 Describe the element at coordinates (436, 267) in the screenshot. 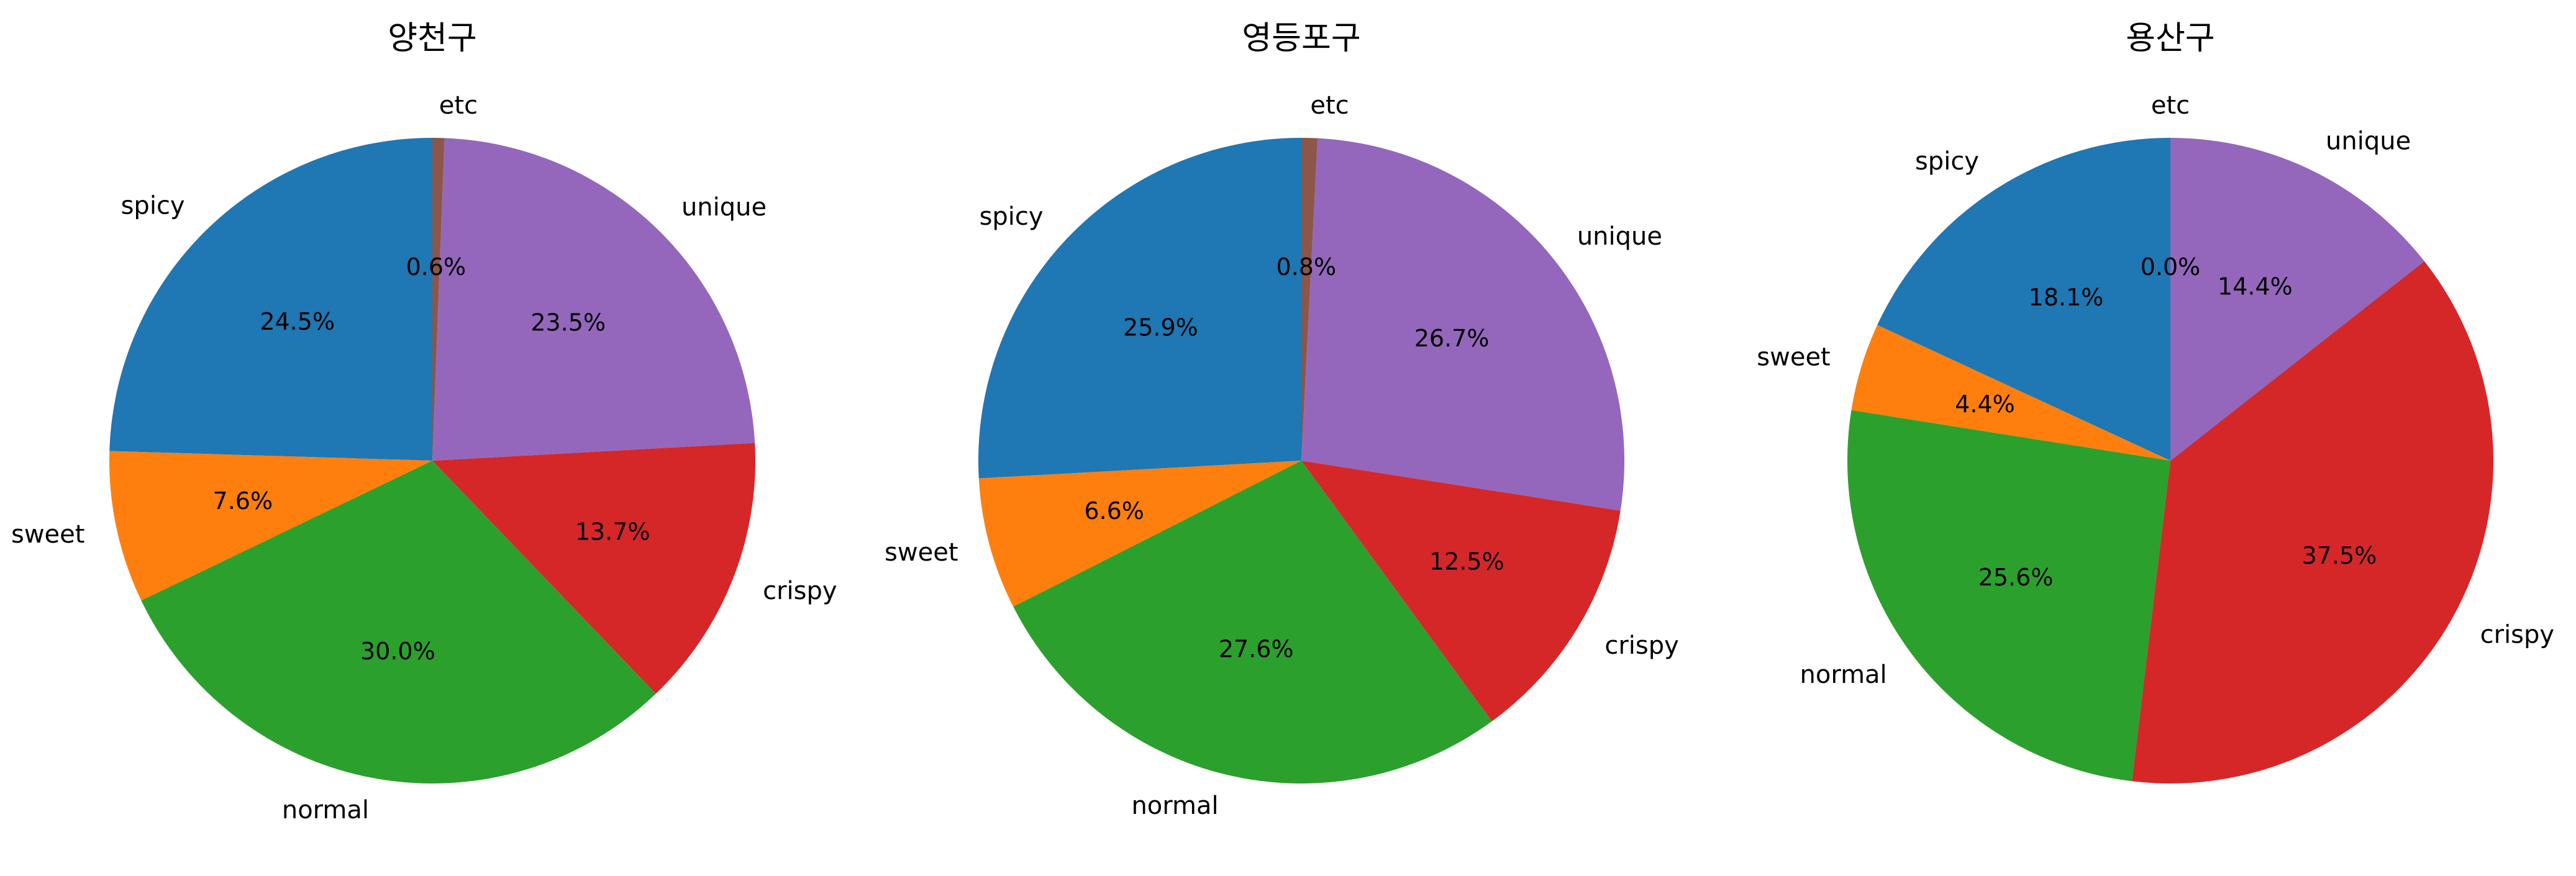

I see `slice-percent-etc: 0.6%` at that location.